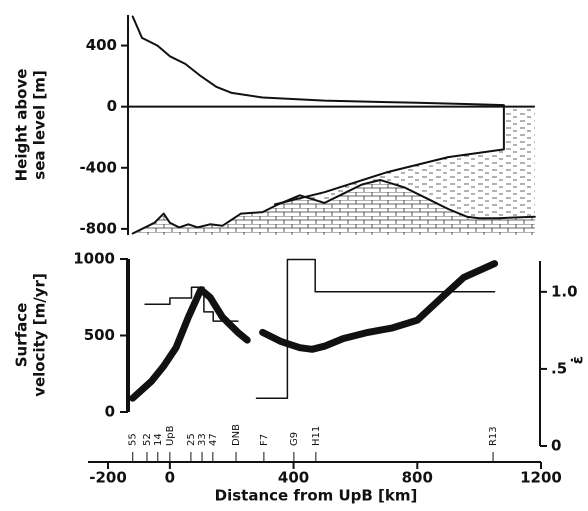 This screenshot has height=511, width=588. I want to click on station-label: DNB, so click(236, 435).